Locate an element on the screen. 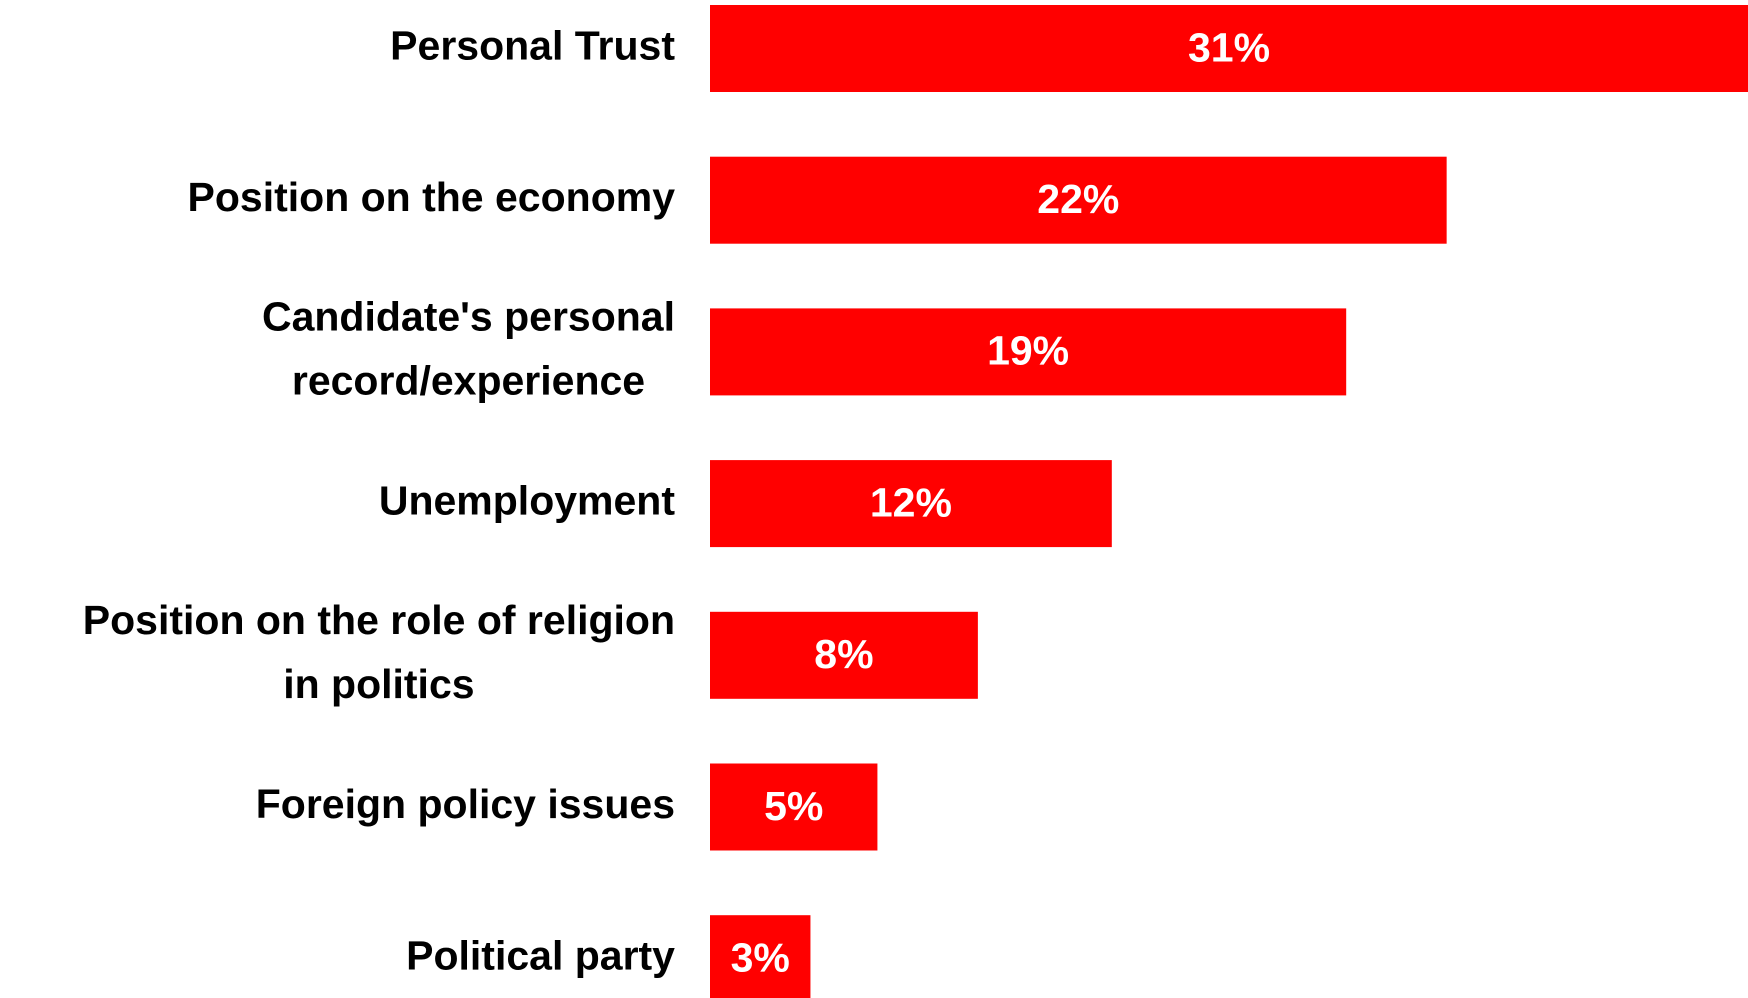  value-label-2: 19% is located at coordinates (1028, 351).